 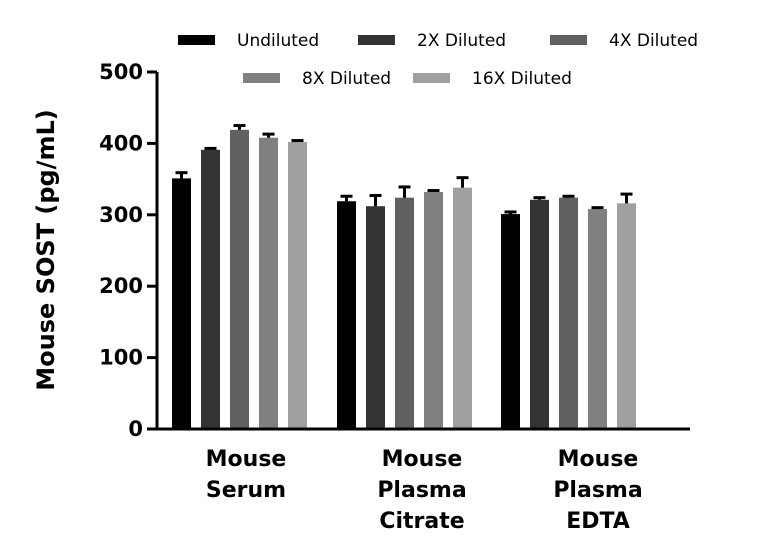 What do you see at coordinates (121, 358) in the screenshot?
I see `y-tick-label: 100` at bounding box center [121, 358].